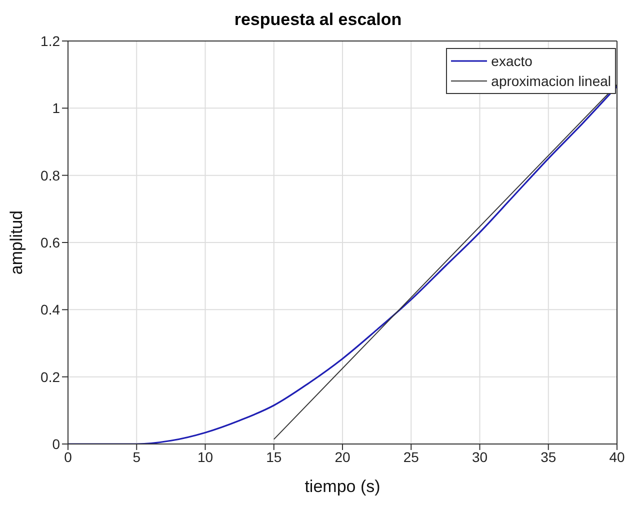  I want to click on x-tick-label: 0, so click(68, 456).